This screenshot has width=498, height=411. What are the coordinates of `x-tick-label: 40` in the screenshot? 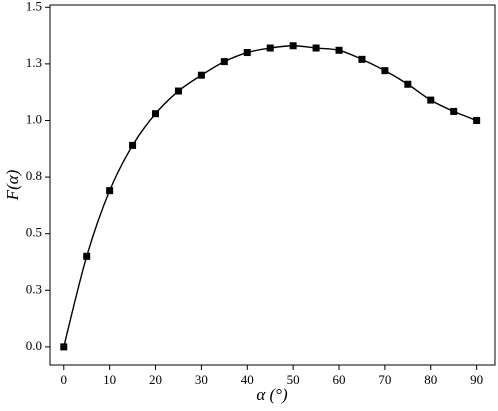 It's located at (247, 379).